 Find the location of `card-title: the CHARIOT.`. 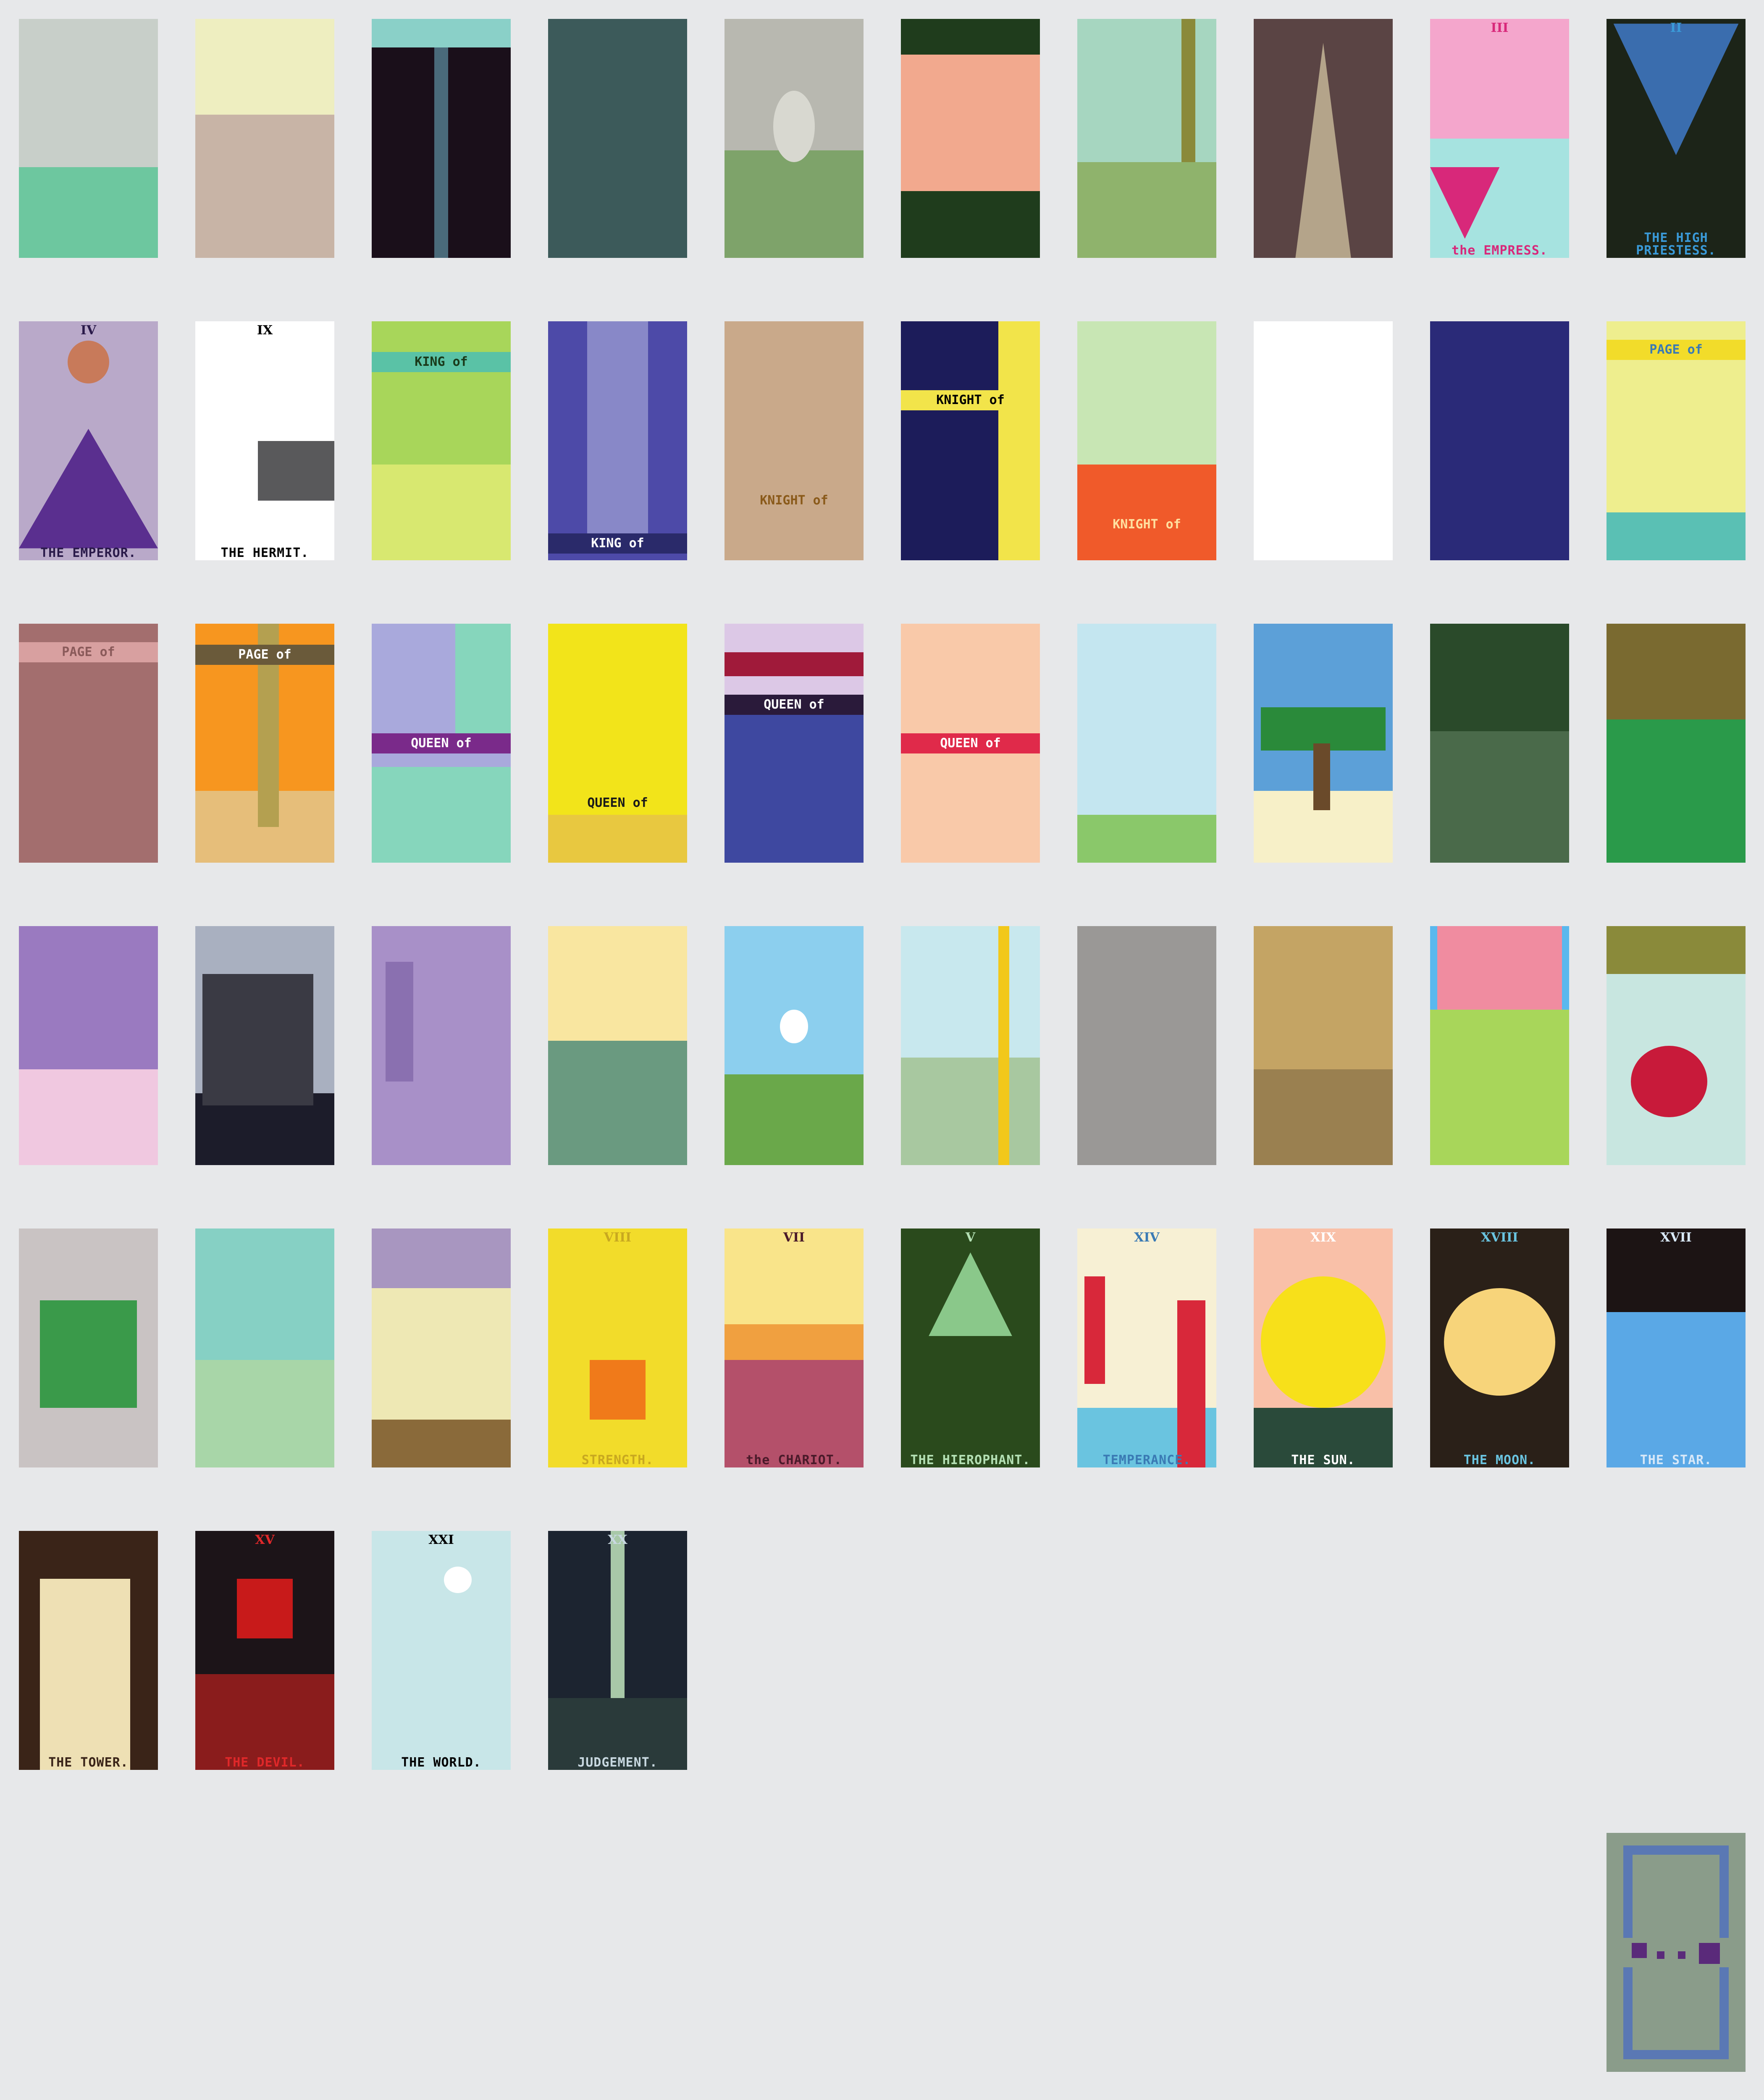

card-title: the CHARIOT. is located at coordinates (794, 1460).